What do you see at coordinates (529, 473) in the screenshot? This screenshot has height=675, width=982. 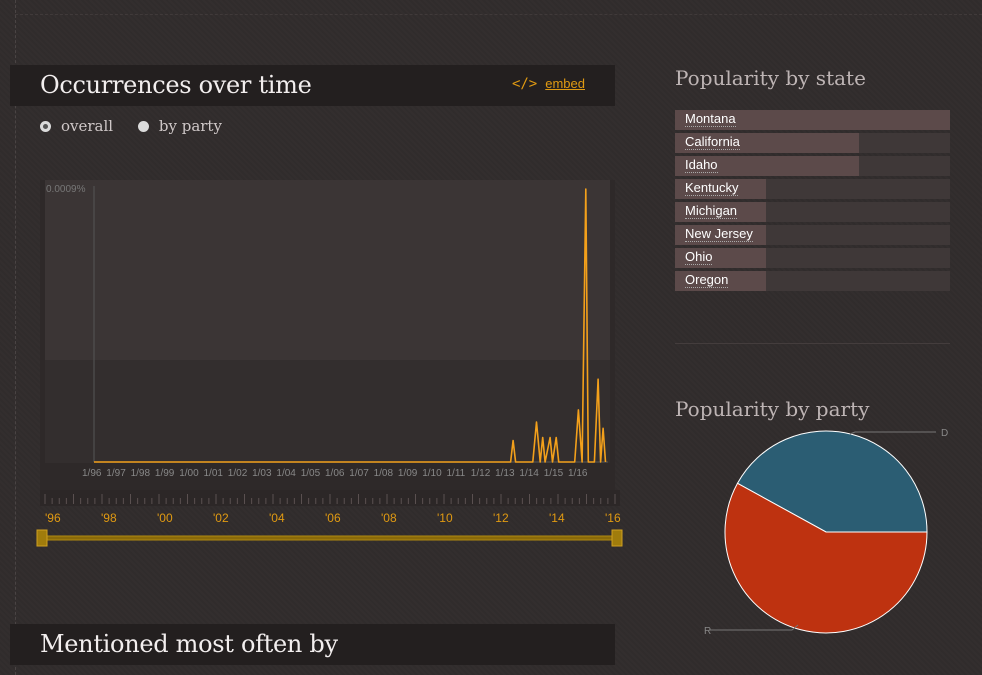 I see `x-tick-label: 1/14` at bounding box center [529, 473].